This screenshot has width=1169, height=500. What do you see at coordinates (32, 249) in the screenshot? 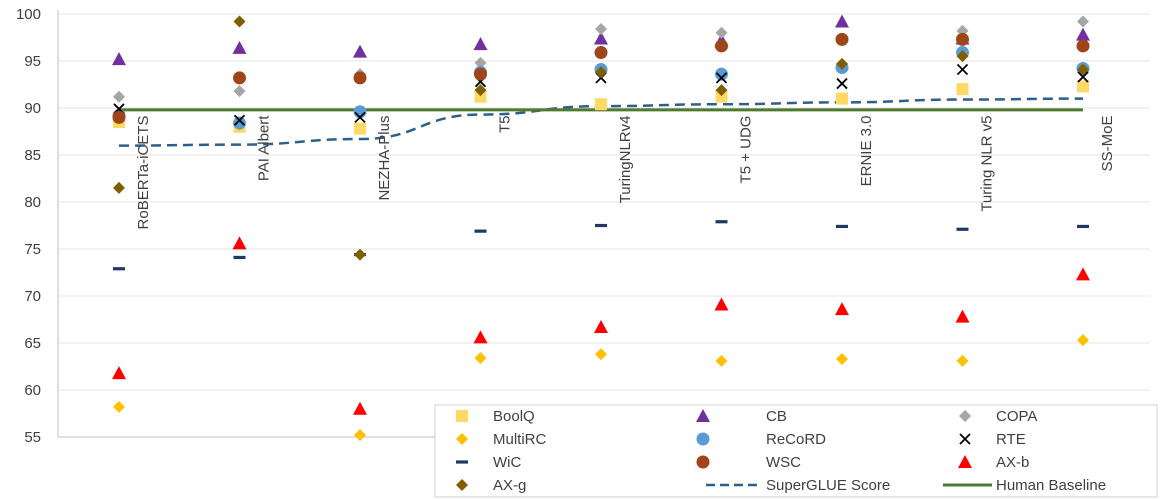
I see `y-tick-label-75: 75` at bounding box center [32, 249].